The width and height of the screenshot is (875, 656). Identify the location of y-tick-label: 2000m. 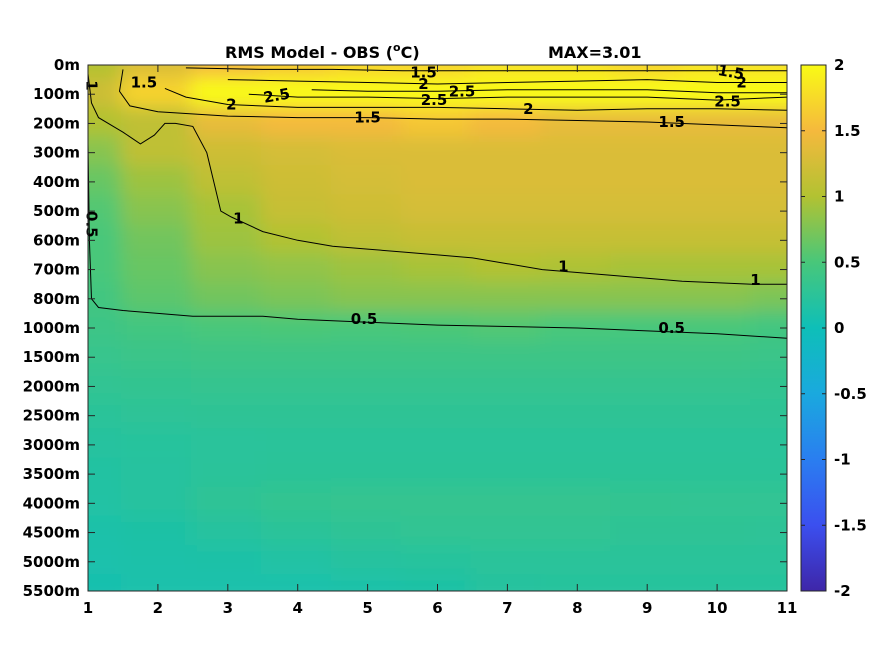
(51, 386).